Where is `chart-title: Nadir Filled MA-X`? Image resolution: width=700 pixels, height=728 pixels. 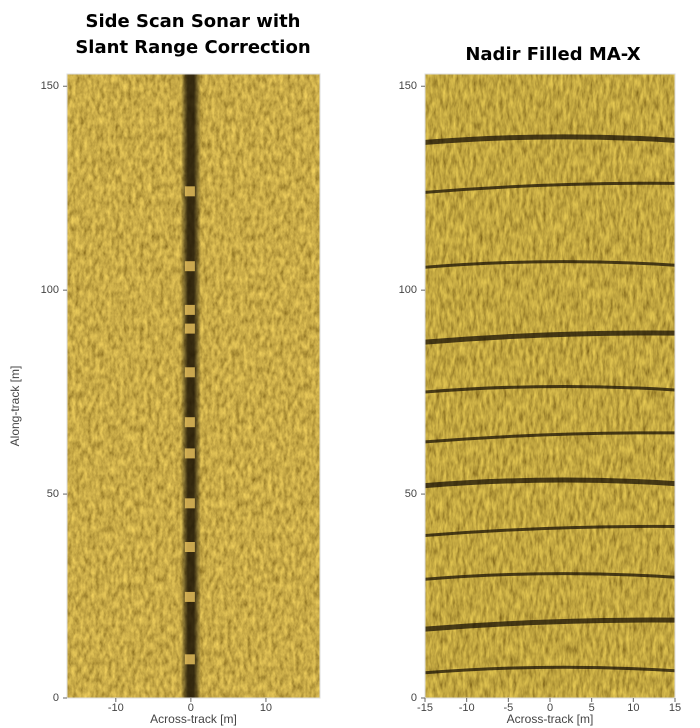 chart-title: Nadir Filled MA-X is located at coordinates (552, 54).